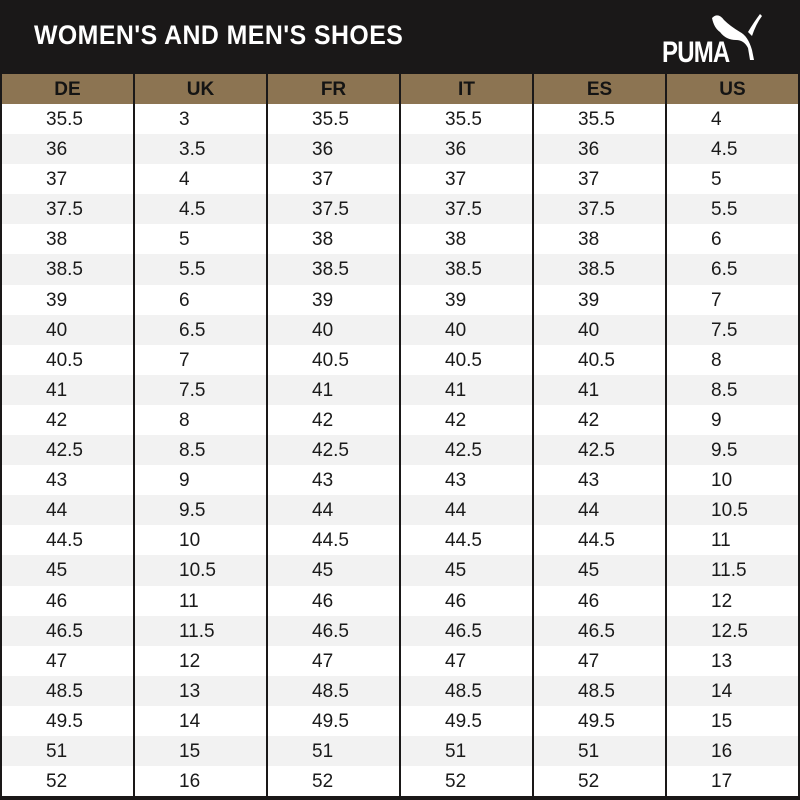  I want to click on cell-de: 44.5, so click(68, 540).